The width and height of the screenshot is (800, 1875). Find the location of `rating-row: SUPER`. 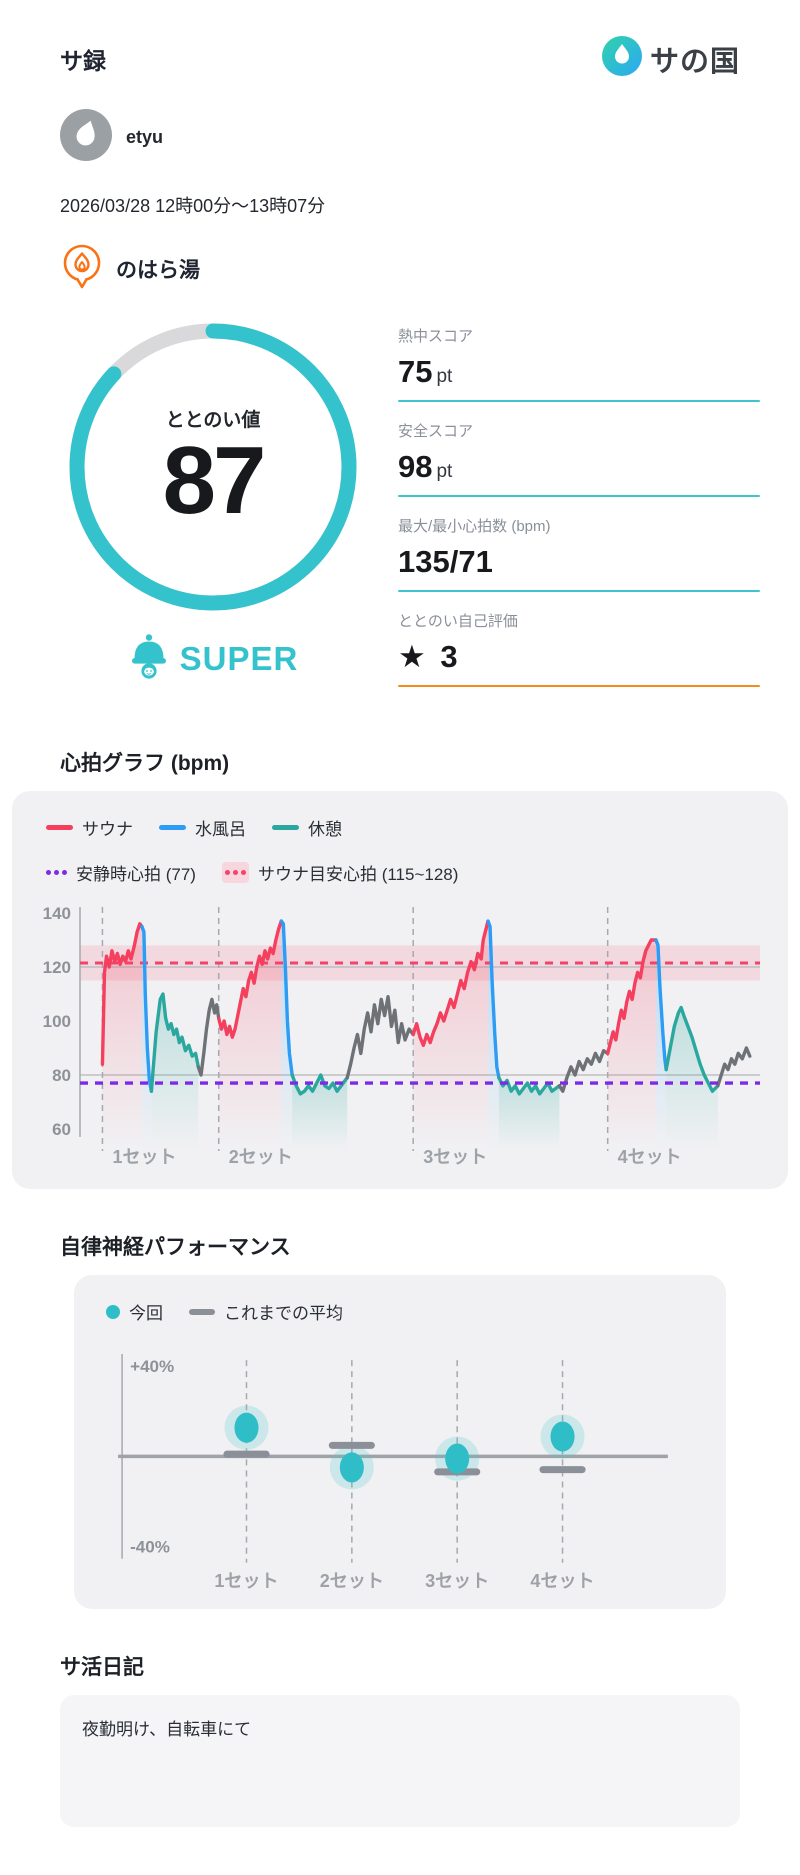

rating-row: SUPER is located at coordinates (213, 658).